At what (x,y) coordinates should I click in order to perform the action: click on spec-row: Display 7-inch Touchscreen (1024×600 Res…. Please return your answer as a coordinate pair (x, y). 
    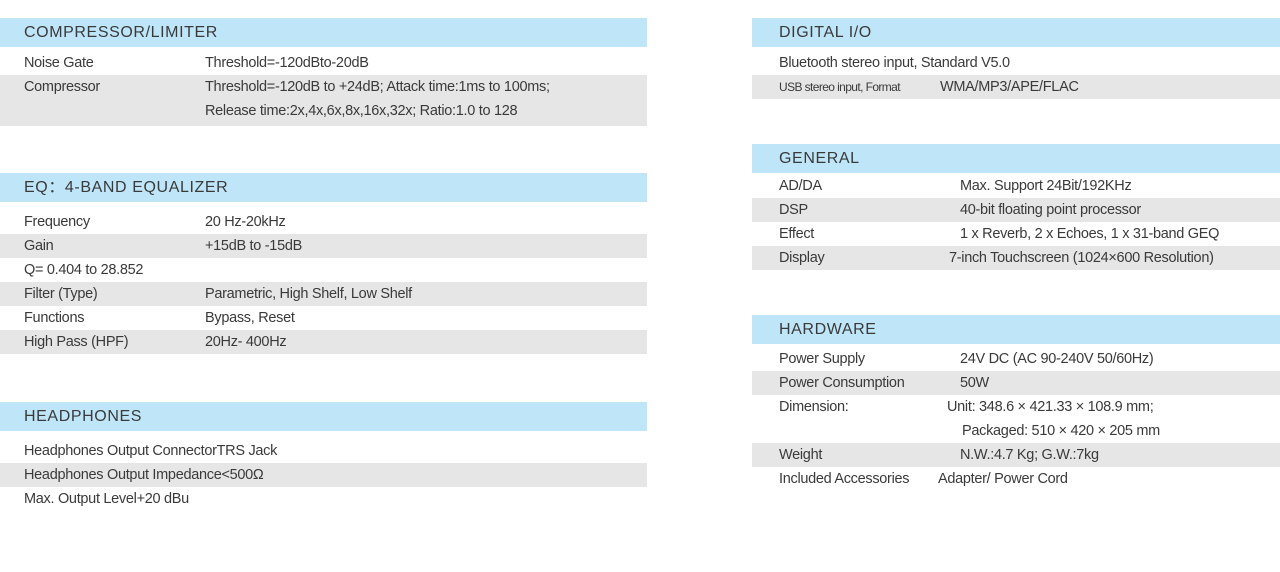
    Looking at the image, I should click on (1016, 258).